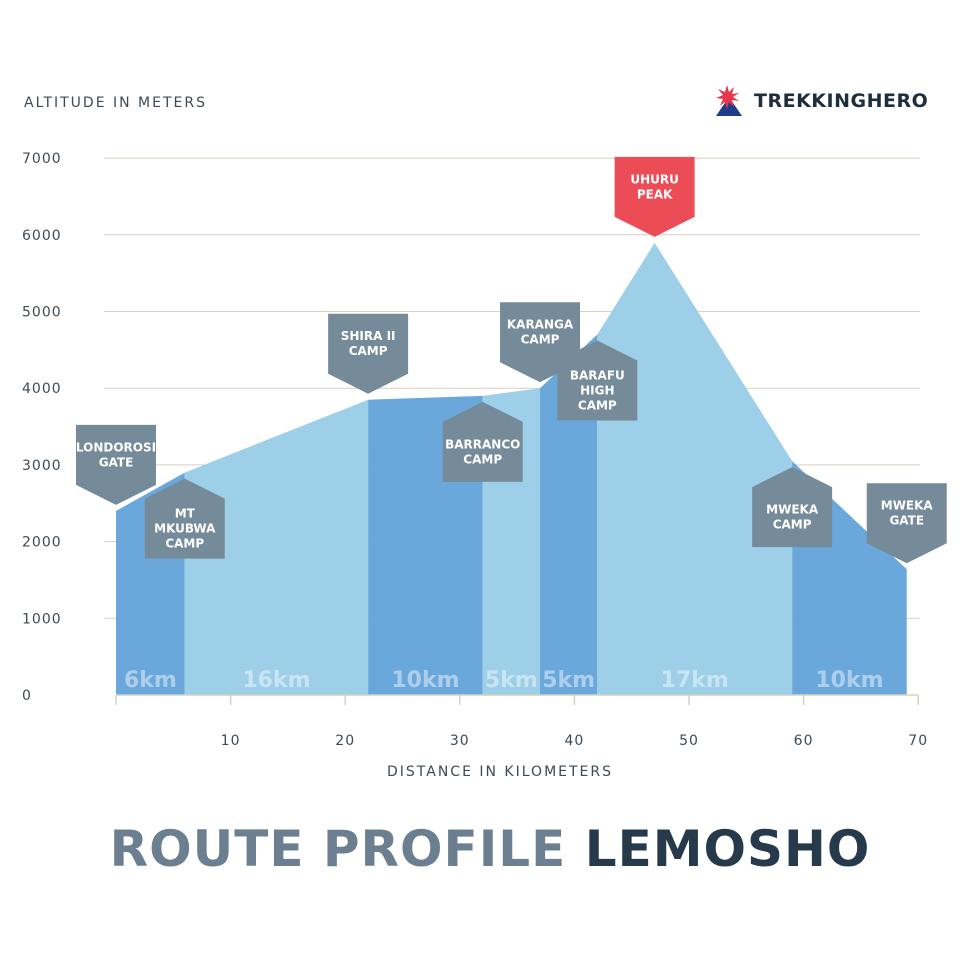 Image resolution: width=980 pixels, height=980 pixels. I want to click on title-route-profile: ROUTE PROFILE, so click(338, 849).